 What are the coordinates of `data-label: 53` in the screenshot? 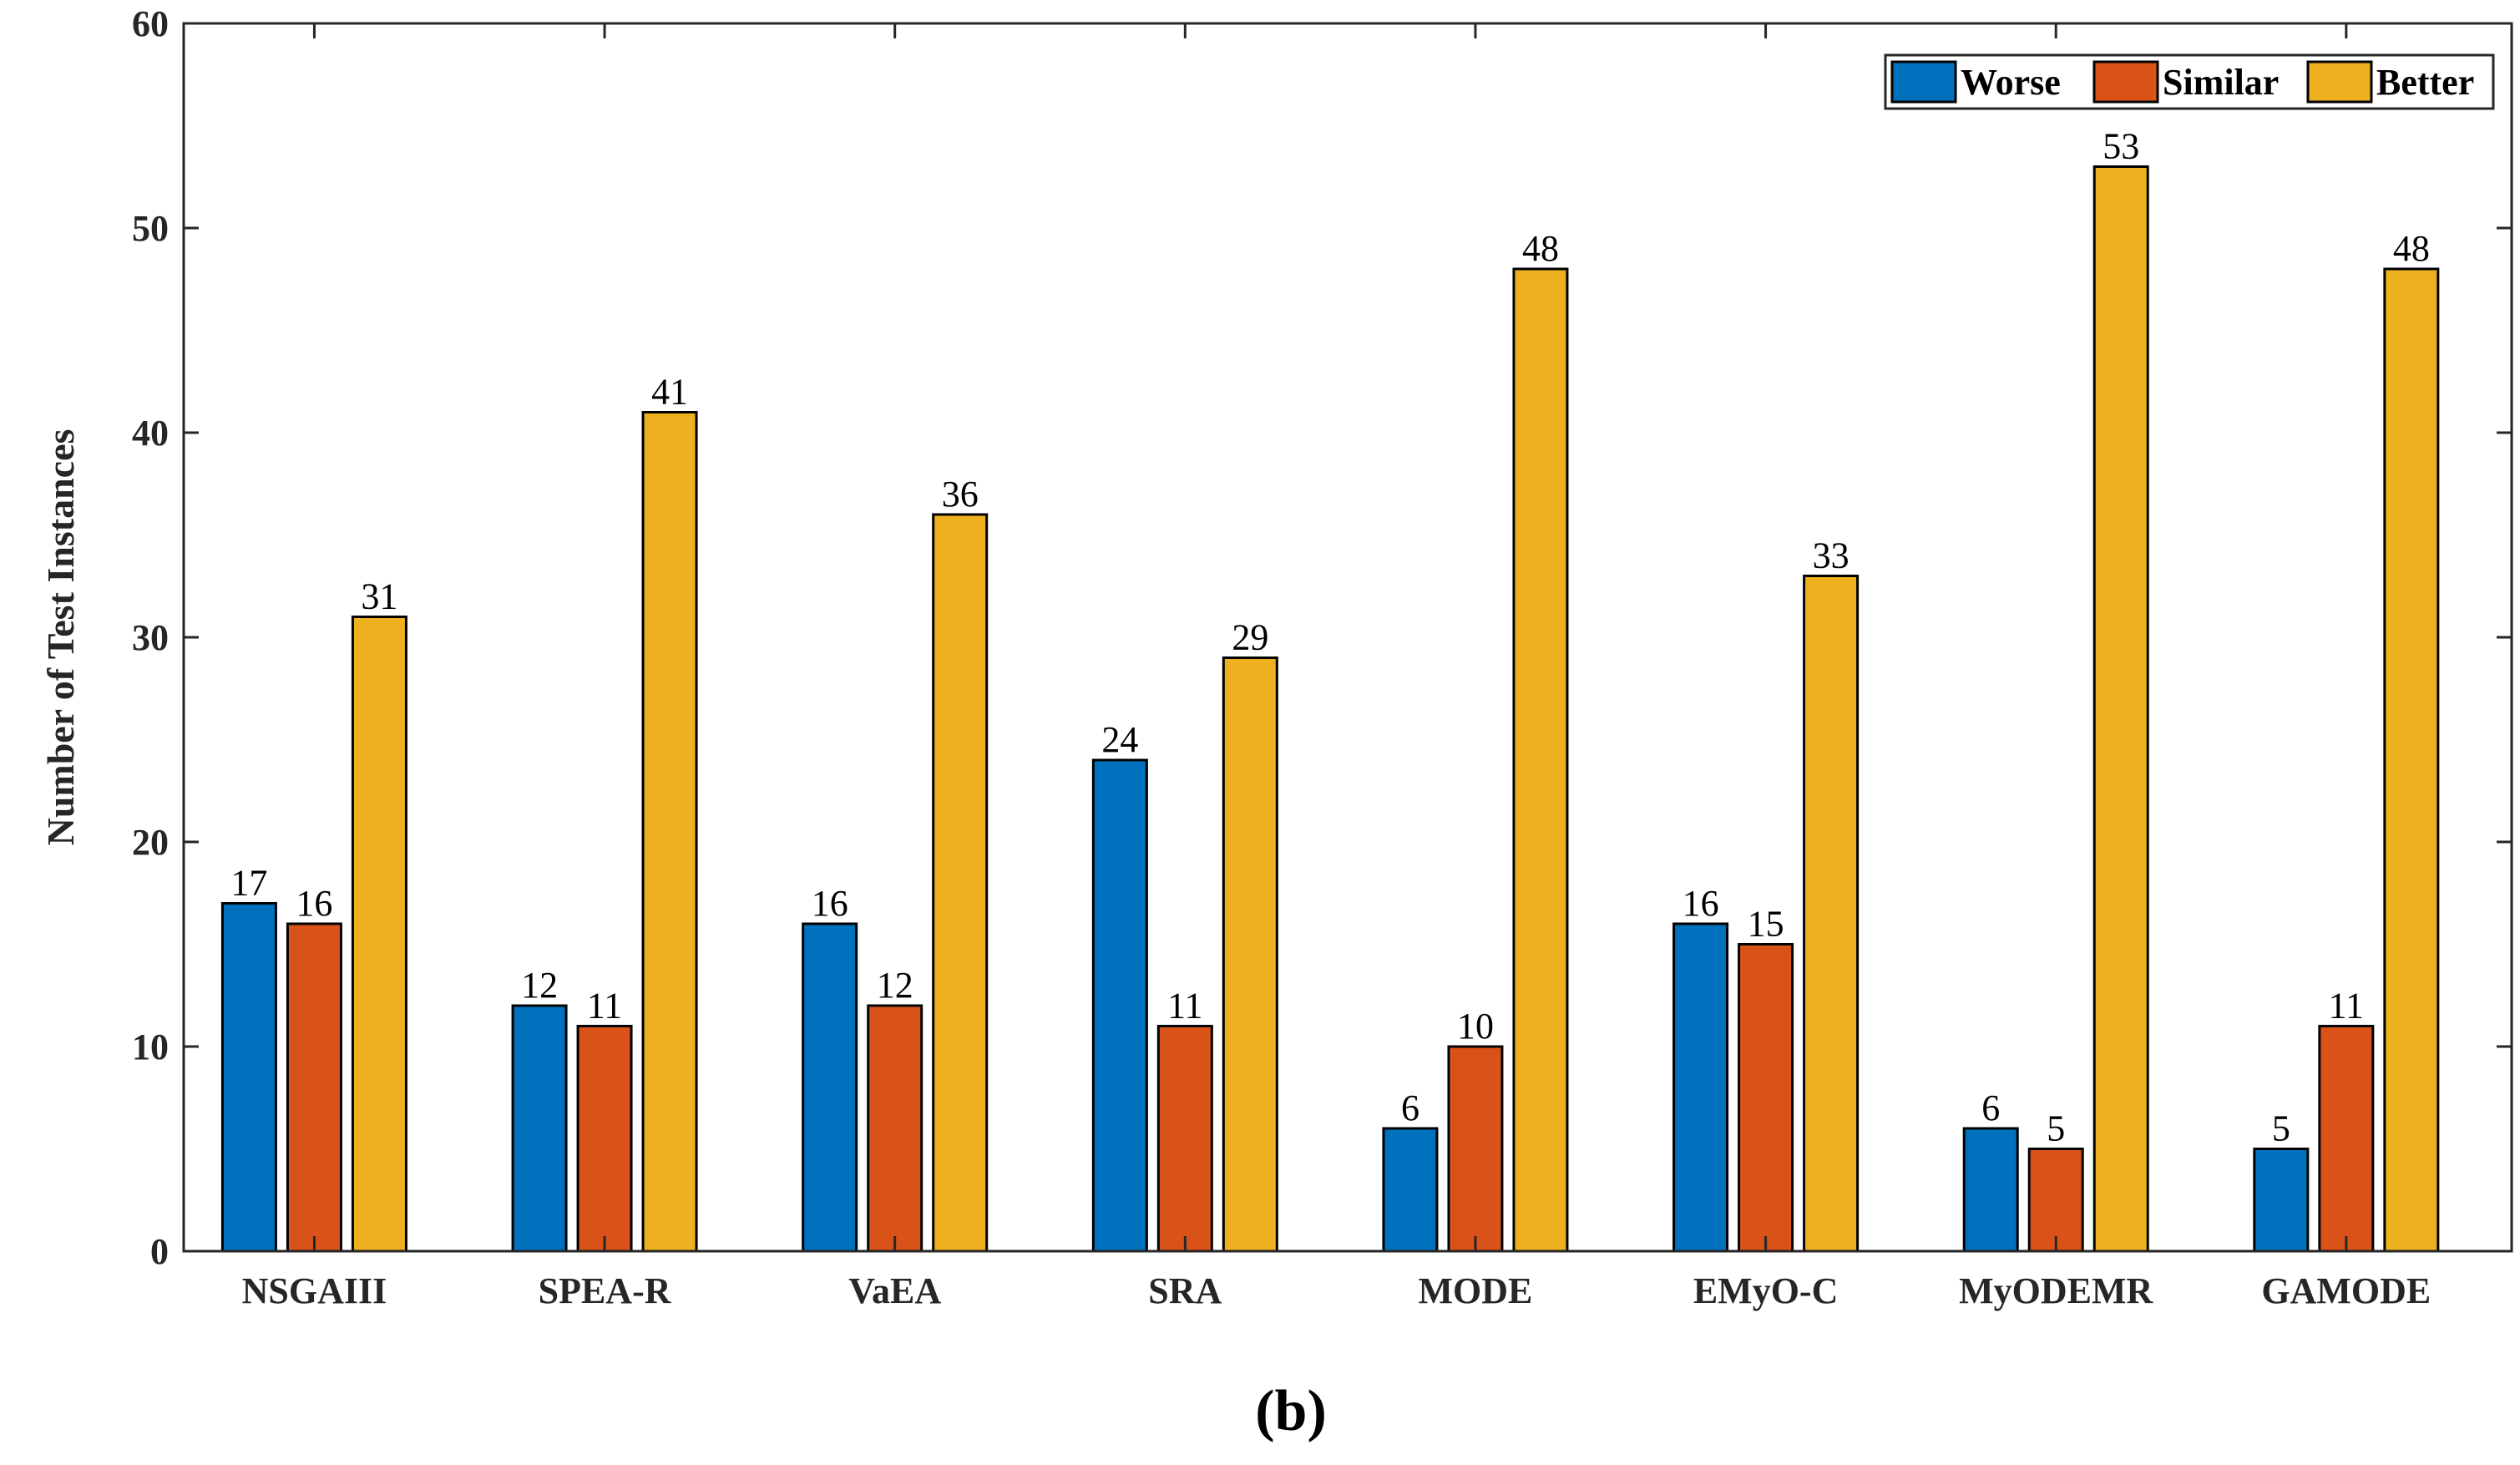 It's located at (2121, 146).